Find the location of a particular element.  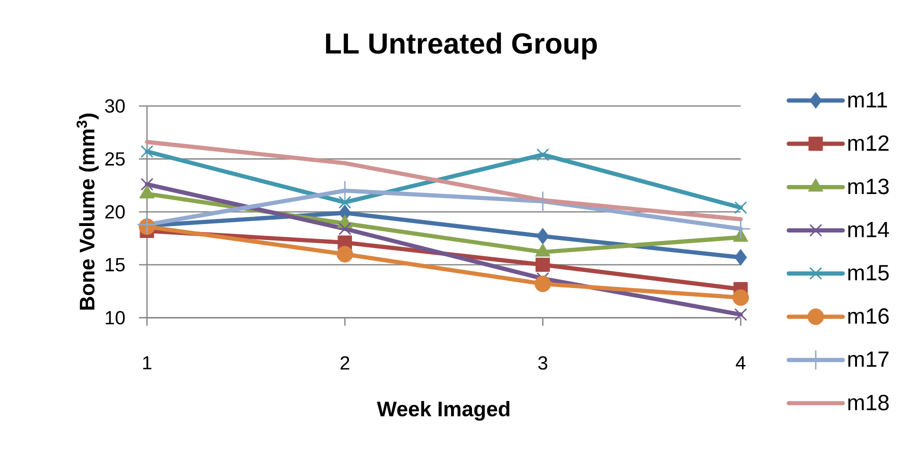

y-tick-label: 30 is located at coordinates (115, 106).